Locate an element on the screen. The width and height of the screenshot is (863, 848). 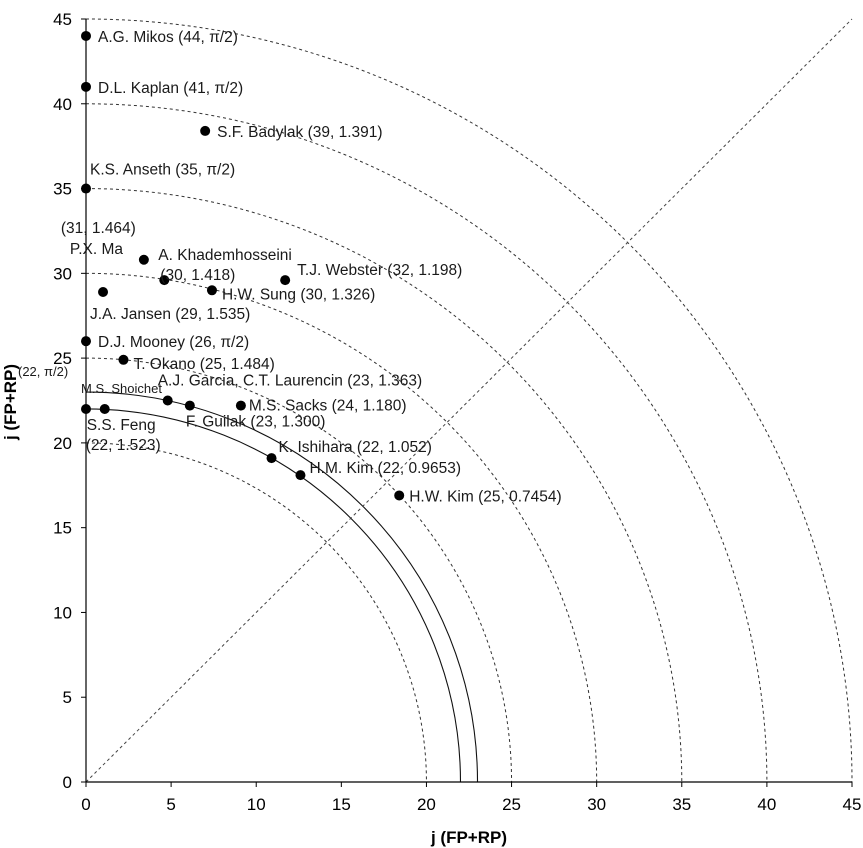
point-label: D.J. Mooney (26, π/2) is located at coordinates (173, 342).